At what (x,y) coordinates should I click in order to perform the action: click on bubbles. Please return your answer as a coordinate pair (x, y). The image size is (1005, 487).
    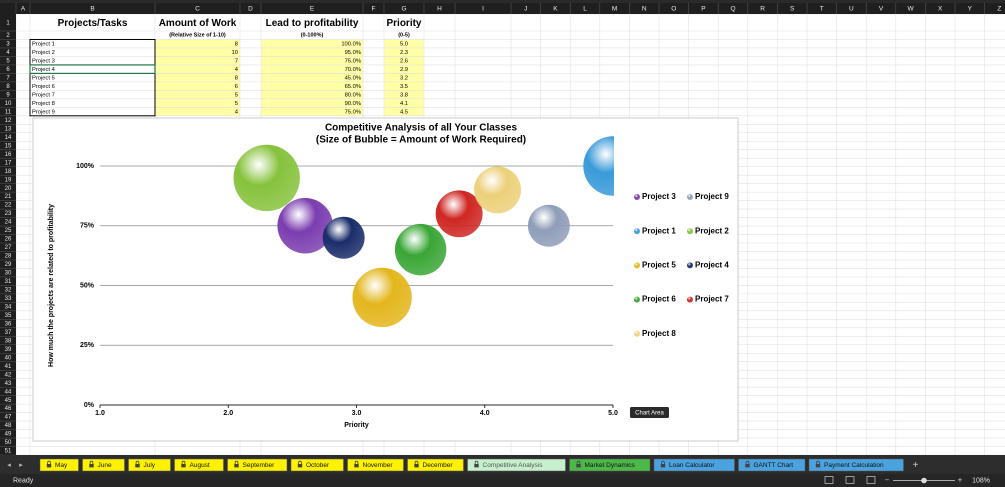
    Looking at the image, I should click on (423, 232).